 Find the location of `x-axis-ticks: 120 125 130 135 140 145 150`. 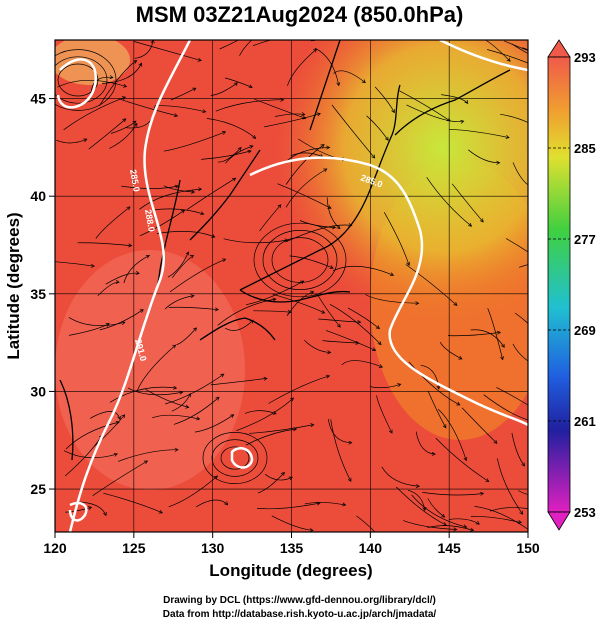

x-axis-ticks: 120 125 130 135 140 145 150 is located at coordinates (291, 544).